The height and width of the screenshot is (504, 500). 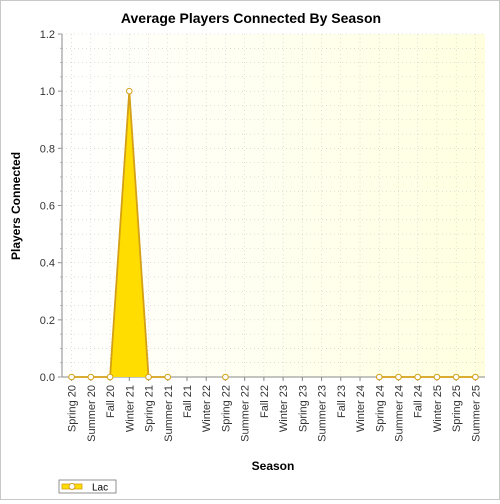 What do you see at coordinates (419, 401) in the screenshot?
I see `x-tick-label: Fall 24` at bounding box center [419, 401].